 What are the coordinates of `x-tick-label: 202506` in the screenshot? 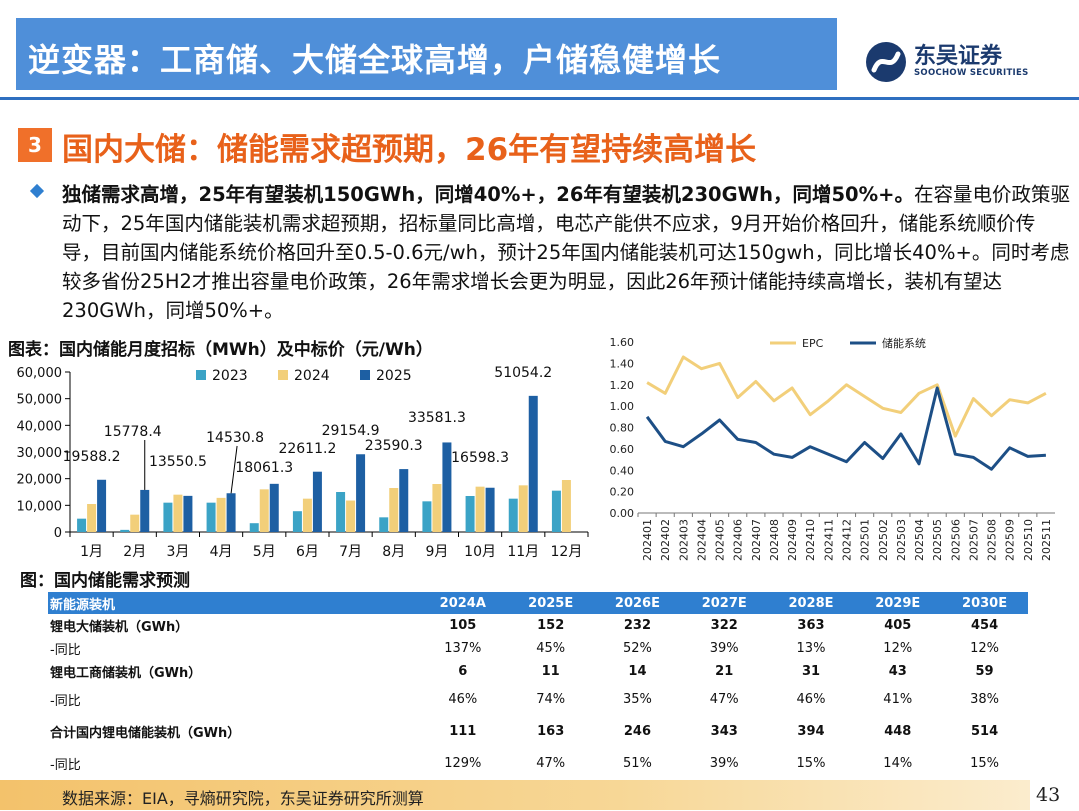 It's located at (955, 540).